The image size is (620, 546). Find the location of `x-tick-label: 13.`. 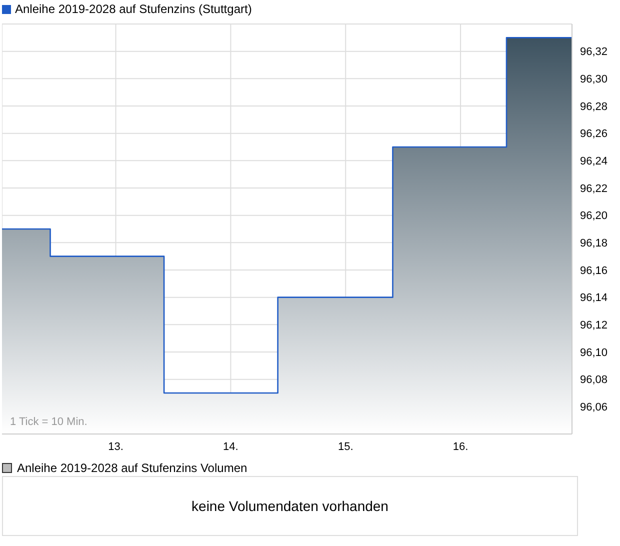

x-tick-label: 13. is located at coordinates (116, 446).